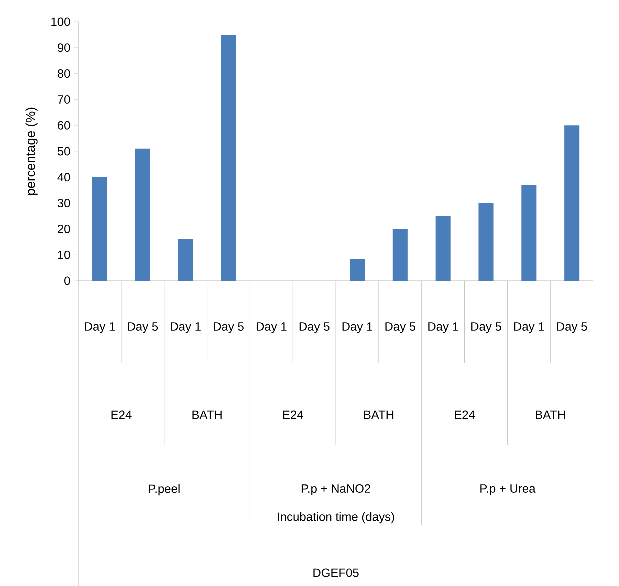 This screenshot has width=619, height=586. I want to click on y-tick-label: 10, so click(64, 255).